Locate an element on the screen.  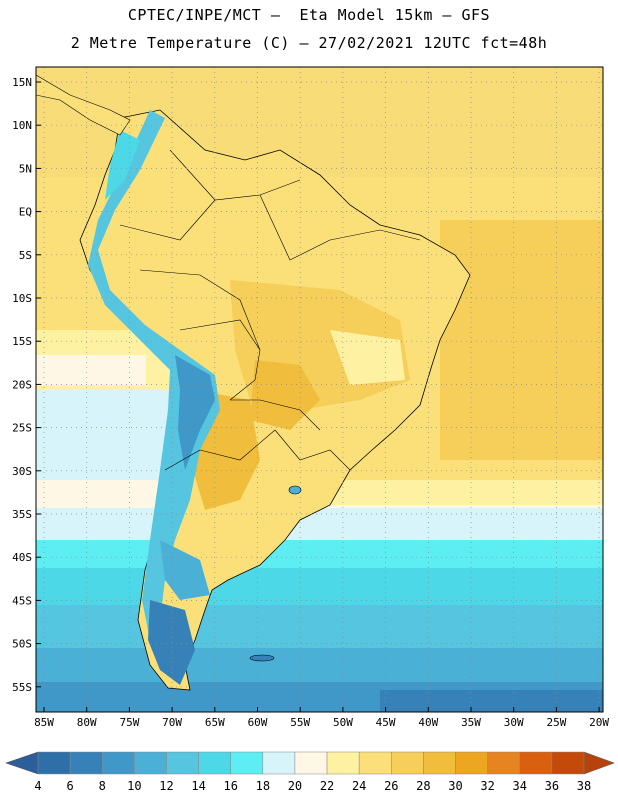
lat-tick-label: 30S is located at coordinates (22, 471).